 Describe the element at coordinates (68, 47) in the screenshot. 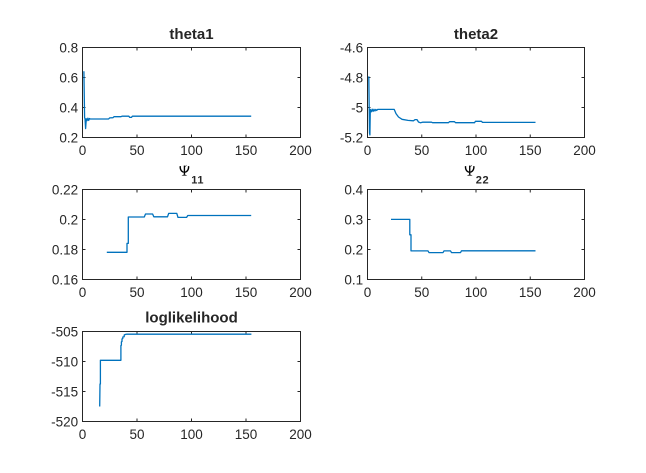

I see `svg-text: 0.8` at that location.